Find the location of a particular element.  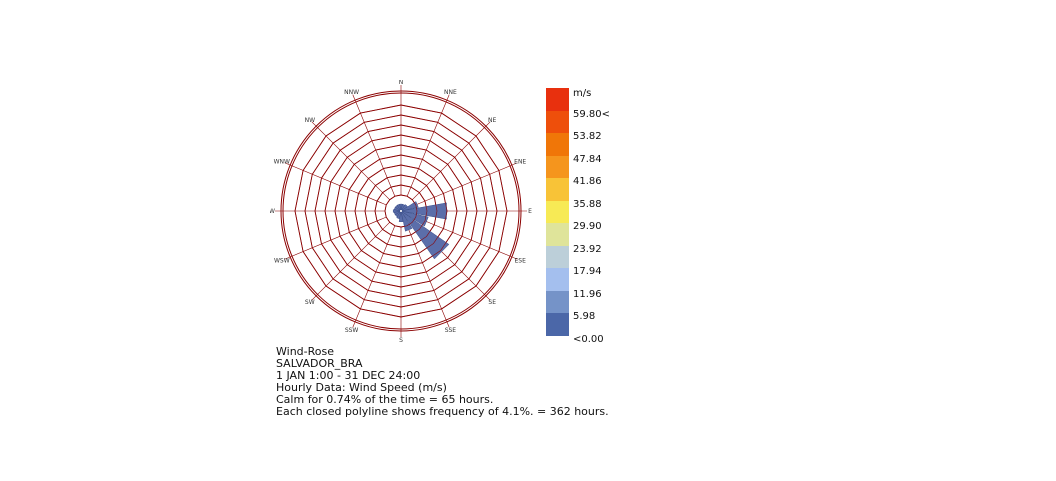

caption-location: SALVADOR_BRA is located at coordinates (319, 363).